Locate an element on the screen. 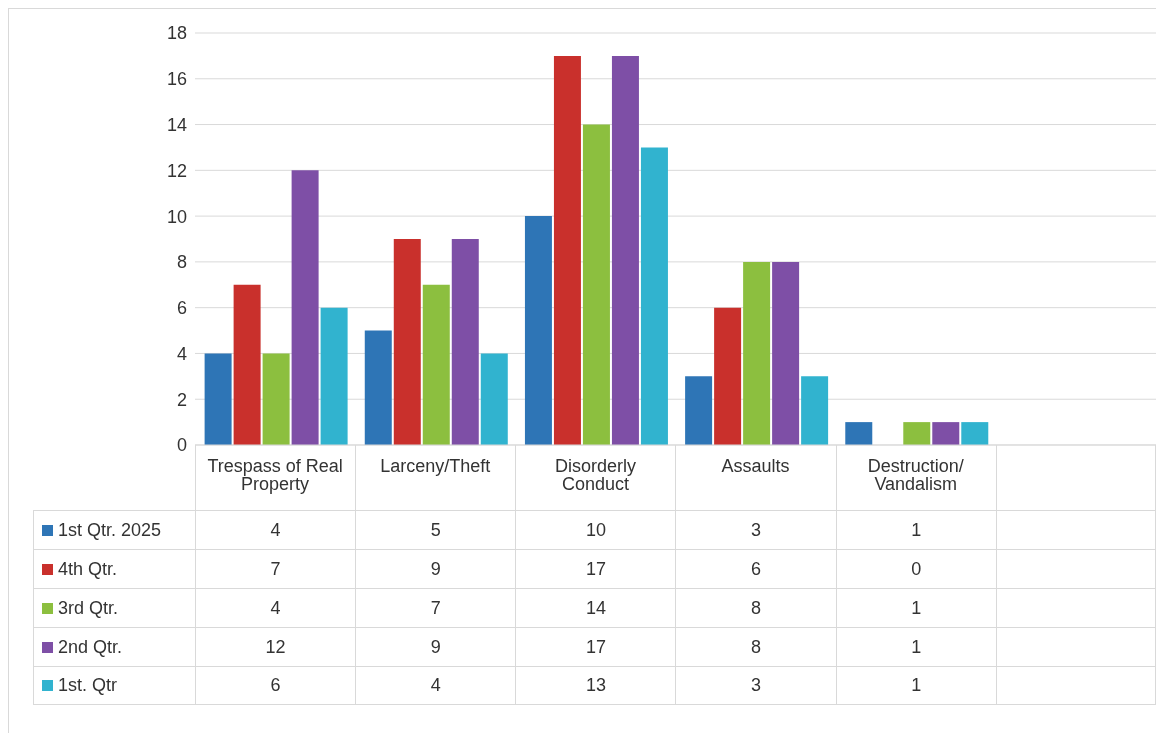  y-tick-label: 18 is located at coordinates (176, 33).